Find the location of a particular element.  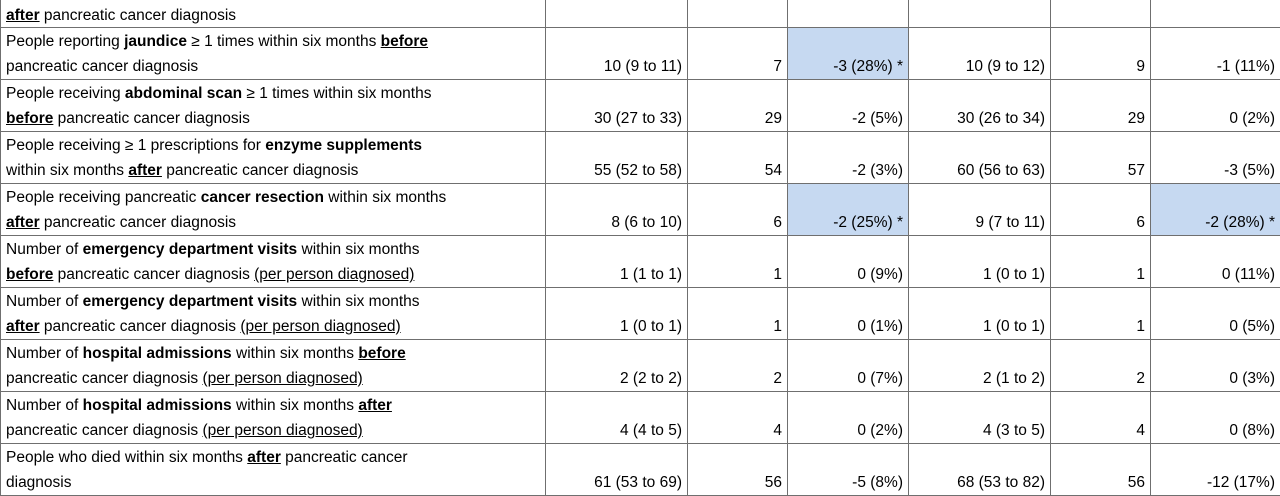

value-cell: 9 is located at coordinates (1101, 54).